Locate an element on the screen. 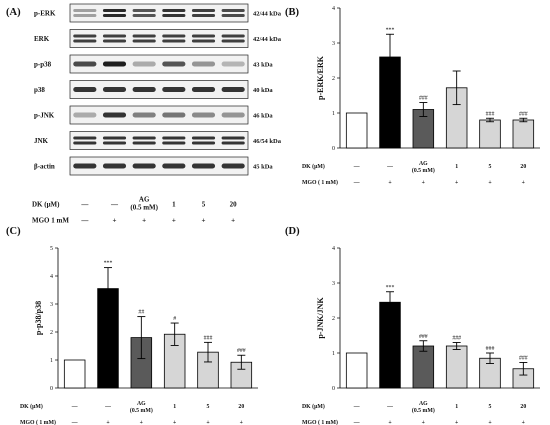 This screenshot has width=550, height=425. blot-mgo-value: — is located at coordinates (84, 221).